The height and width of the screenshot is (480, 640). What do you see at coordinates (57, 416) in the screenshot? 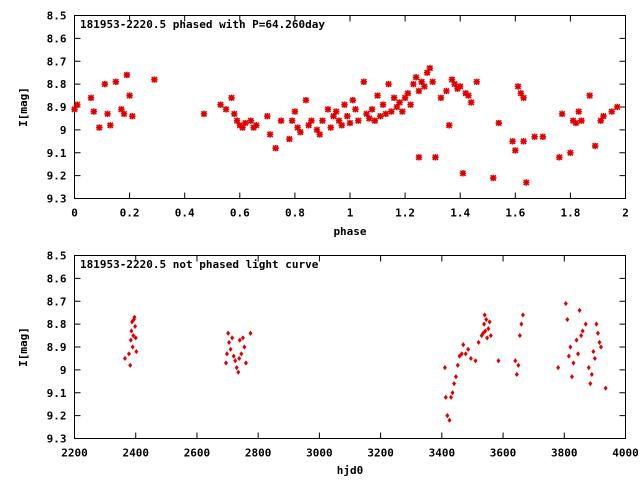
I see `y-tick-label: 9.2` at bounding box center [57, 416].